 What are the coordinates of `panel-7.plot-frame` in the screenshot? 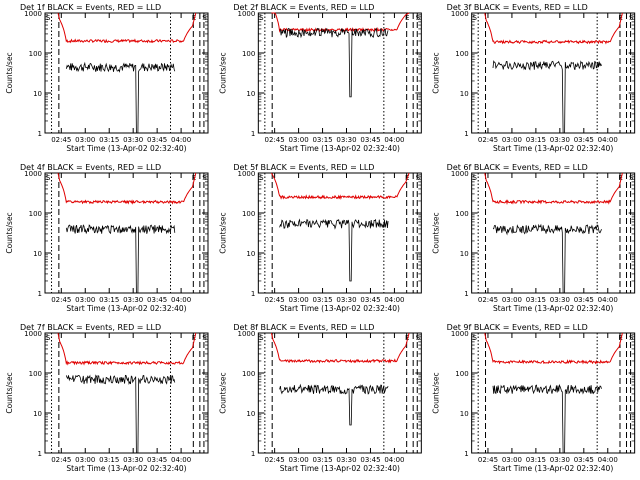 It's located at (126, 393).